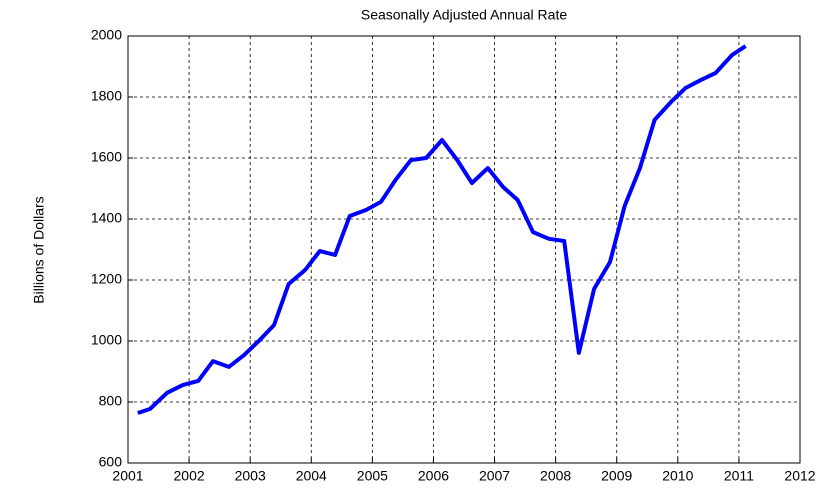  I want to click on x-tick-label: 2006, so click(433, 476).